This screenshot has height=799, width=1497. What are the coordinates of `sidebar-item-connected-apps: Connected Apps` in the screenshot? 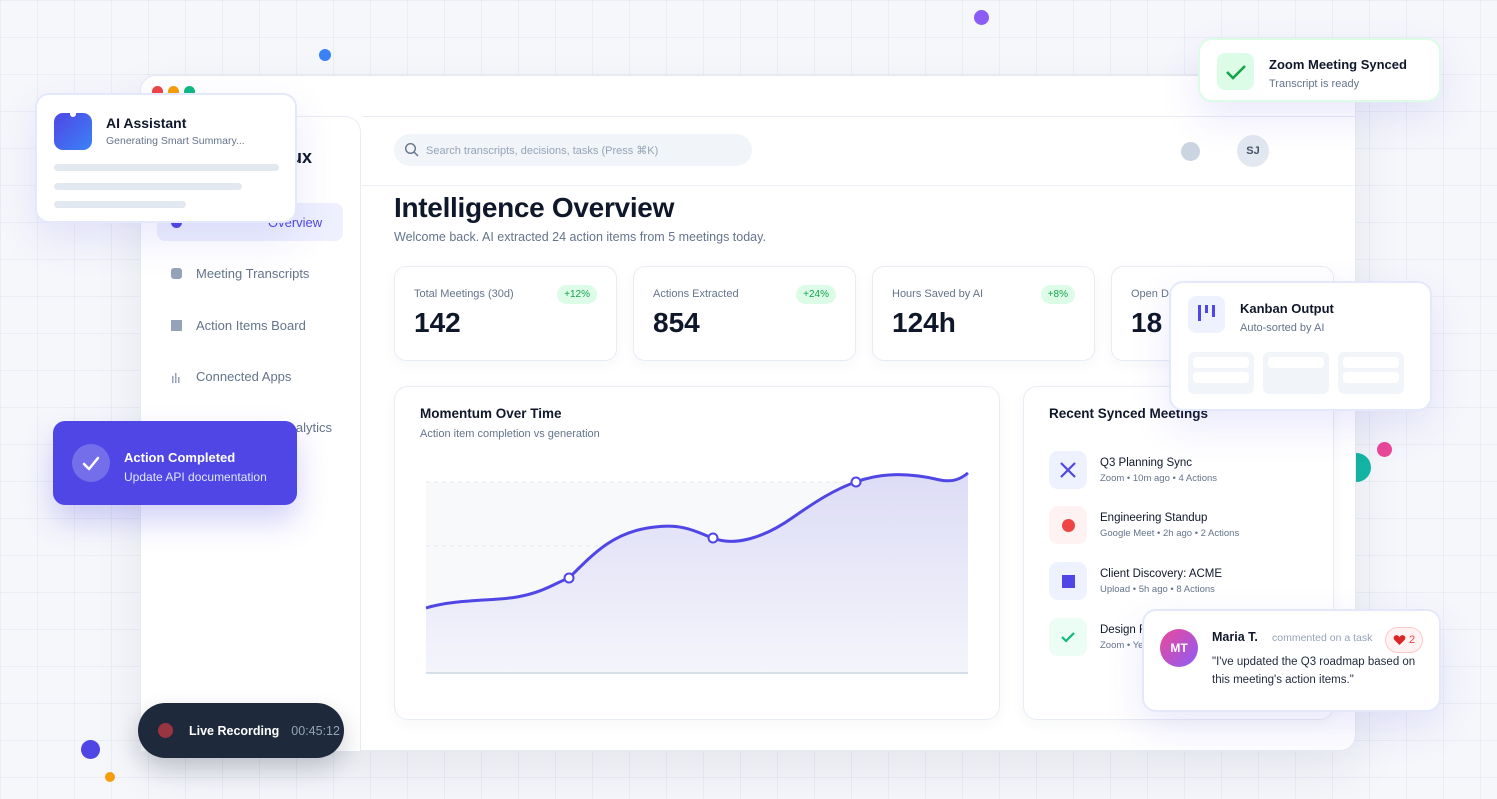 It's located at (250, 376).